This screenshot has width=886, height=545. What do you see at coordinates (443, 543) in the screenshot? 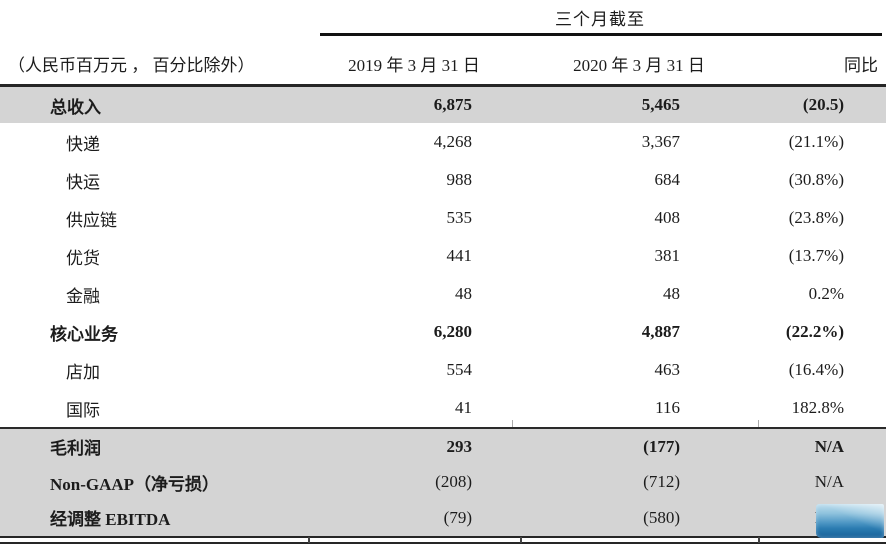
I see `table-bottom-rule-lower` at bounding box center [443, 543].